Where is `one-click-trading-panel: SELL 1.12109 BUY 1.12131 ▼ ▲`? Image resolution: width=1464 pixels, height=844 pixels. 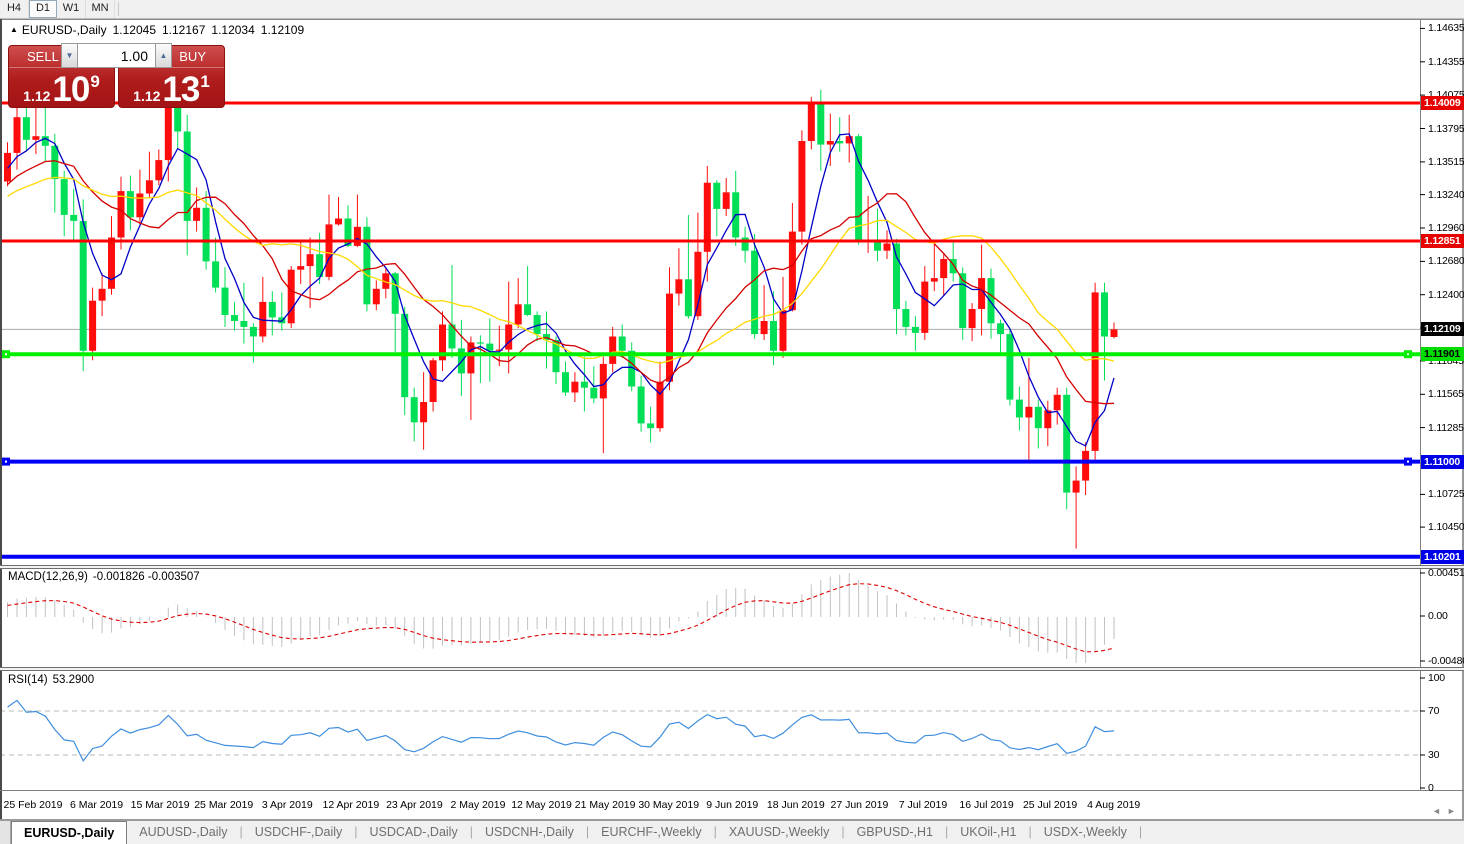
one-click-trading-panel: SELL 1.12109 BUY 1.12131 ▼ ▲ is located at coordinates (116, 76).